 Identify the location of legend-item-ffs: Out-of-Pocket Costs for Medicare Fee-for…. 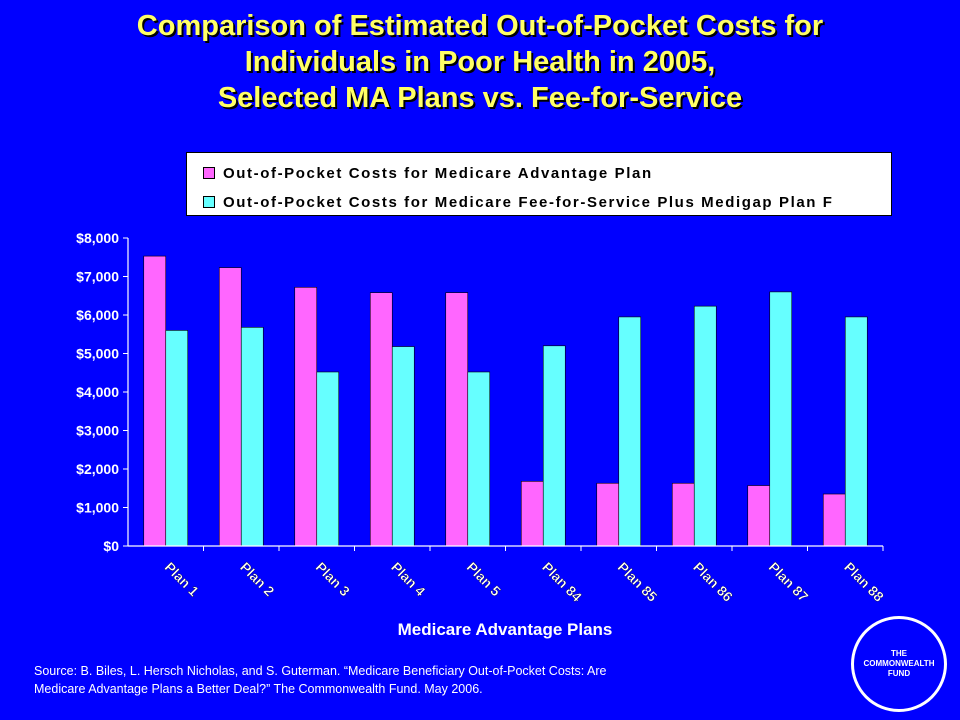
(518, 202).